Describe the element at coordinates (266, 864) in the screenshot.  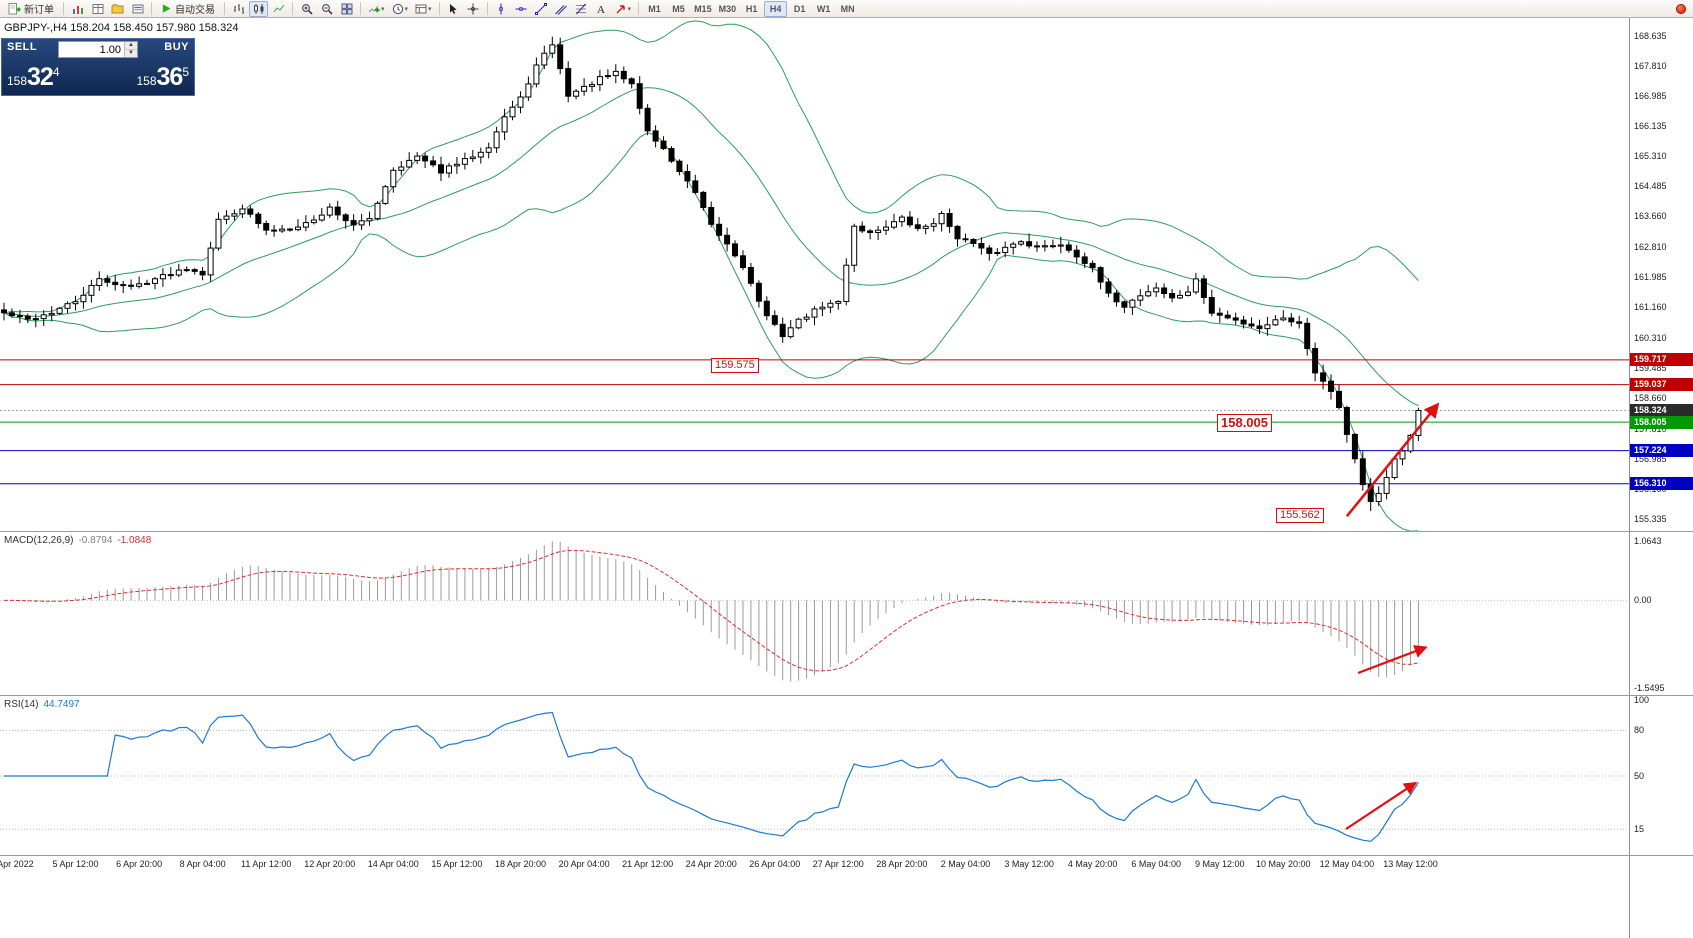
I see `time-label: 11 Apr 12:00` at that location.